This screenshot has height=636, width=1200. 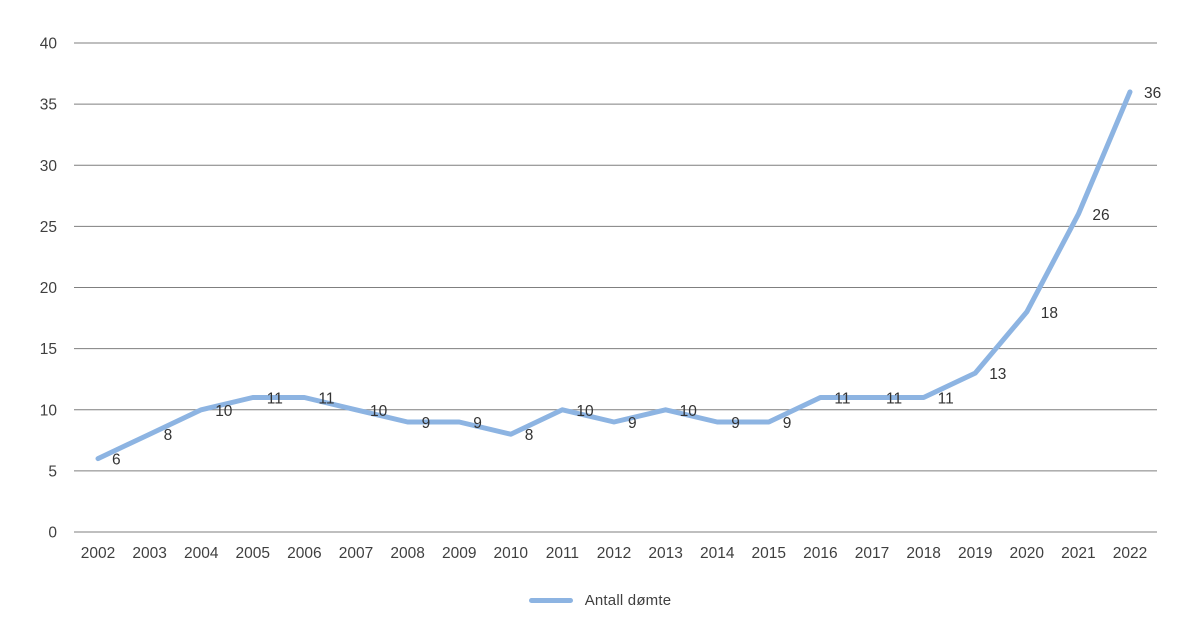 I want to click on y-tick-label: 40, so click(x=49, y=44).